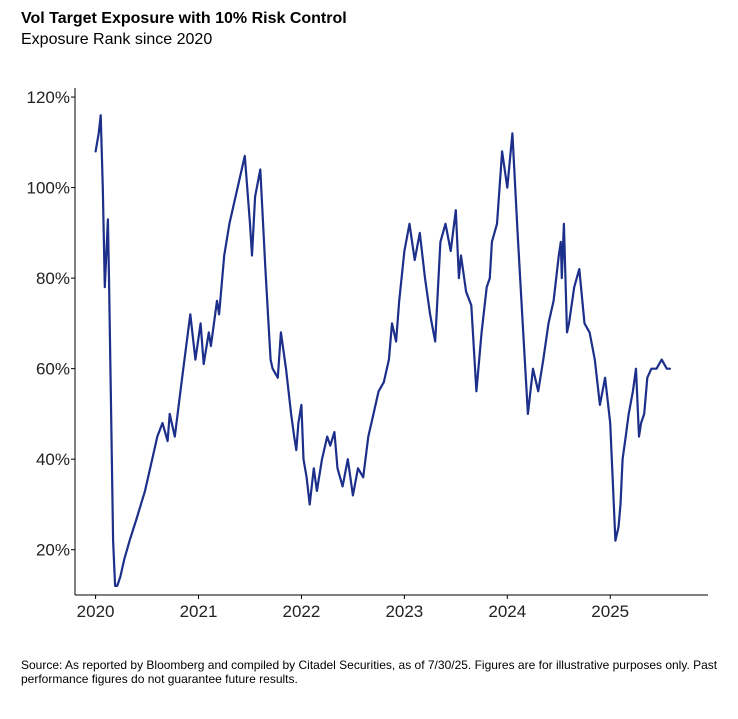 The image size is (738, 719). Describe the element at coordinates (507, 611) in the screenshot. I see `x-tick-label: 2024` at that location.